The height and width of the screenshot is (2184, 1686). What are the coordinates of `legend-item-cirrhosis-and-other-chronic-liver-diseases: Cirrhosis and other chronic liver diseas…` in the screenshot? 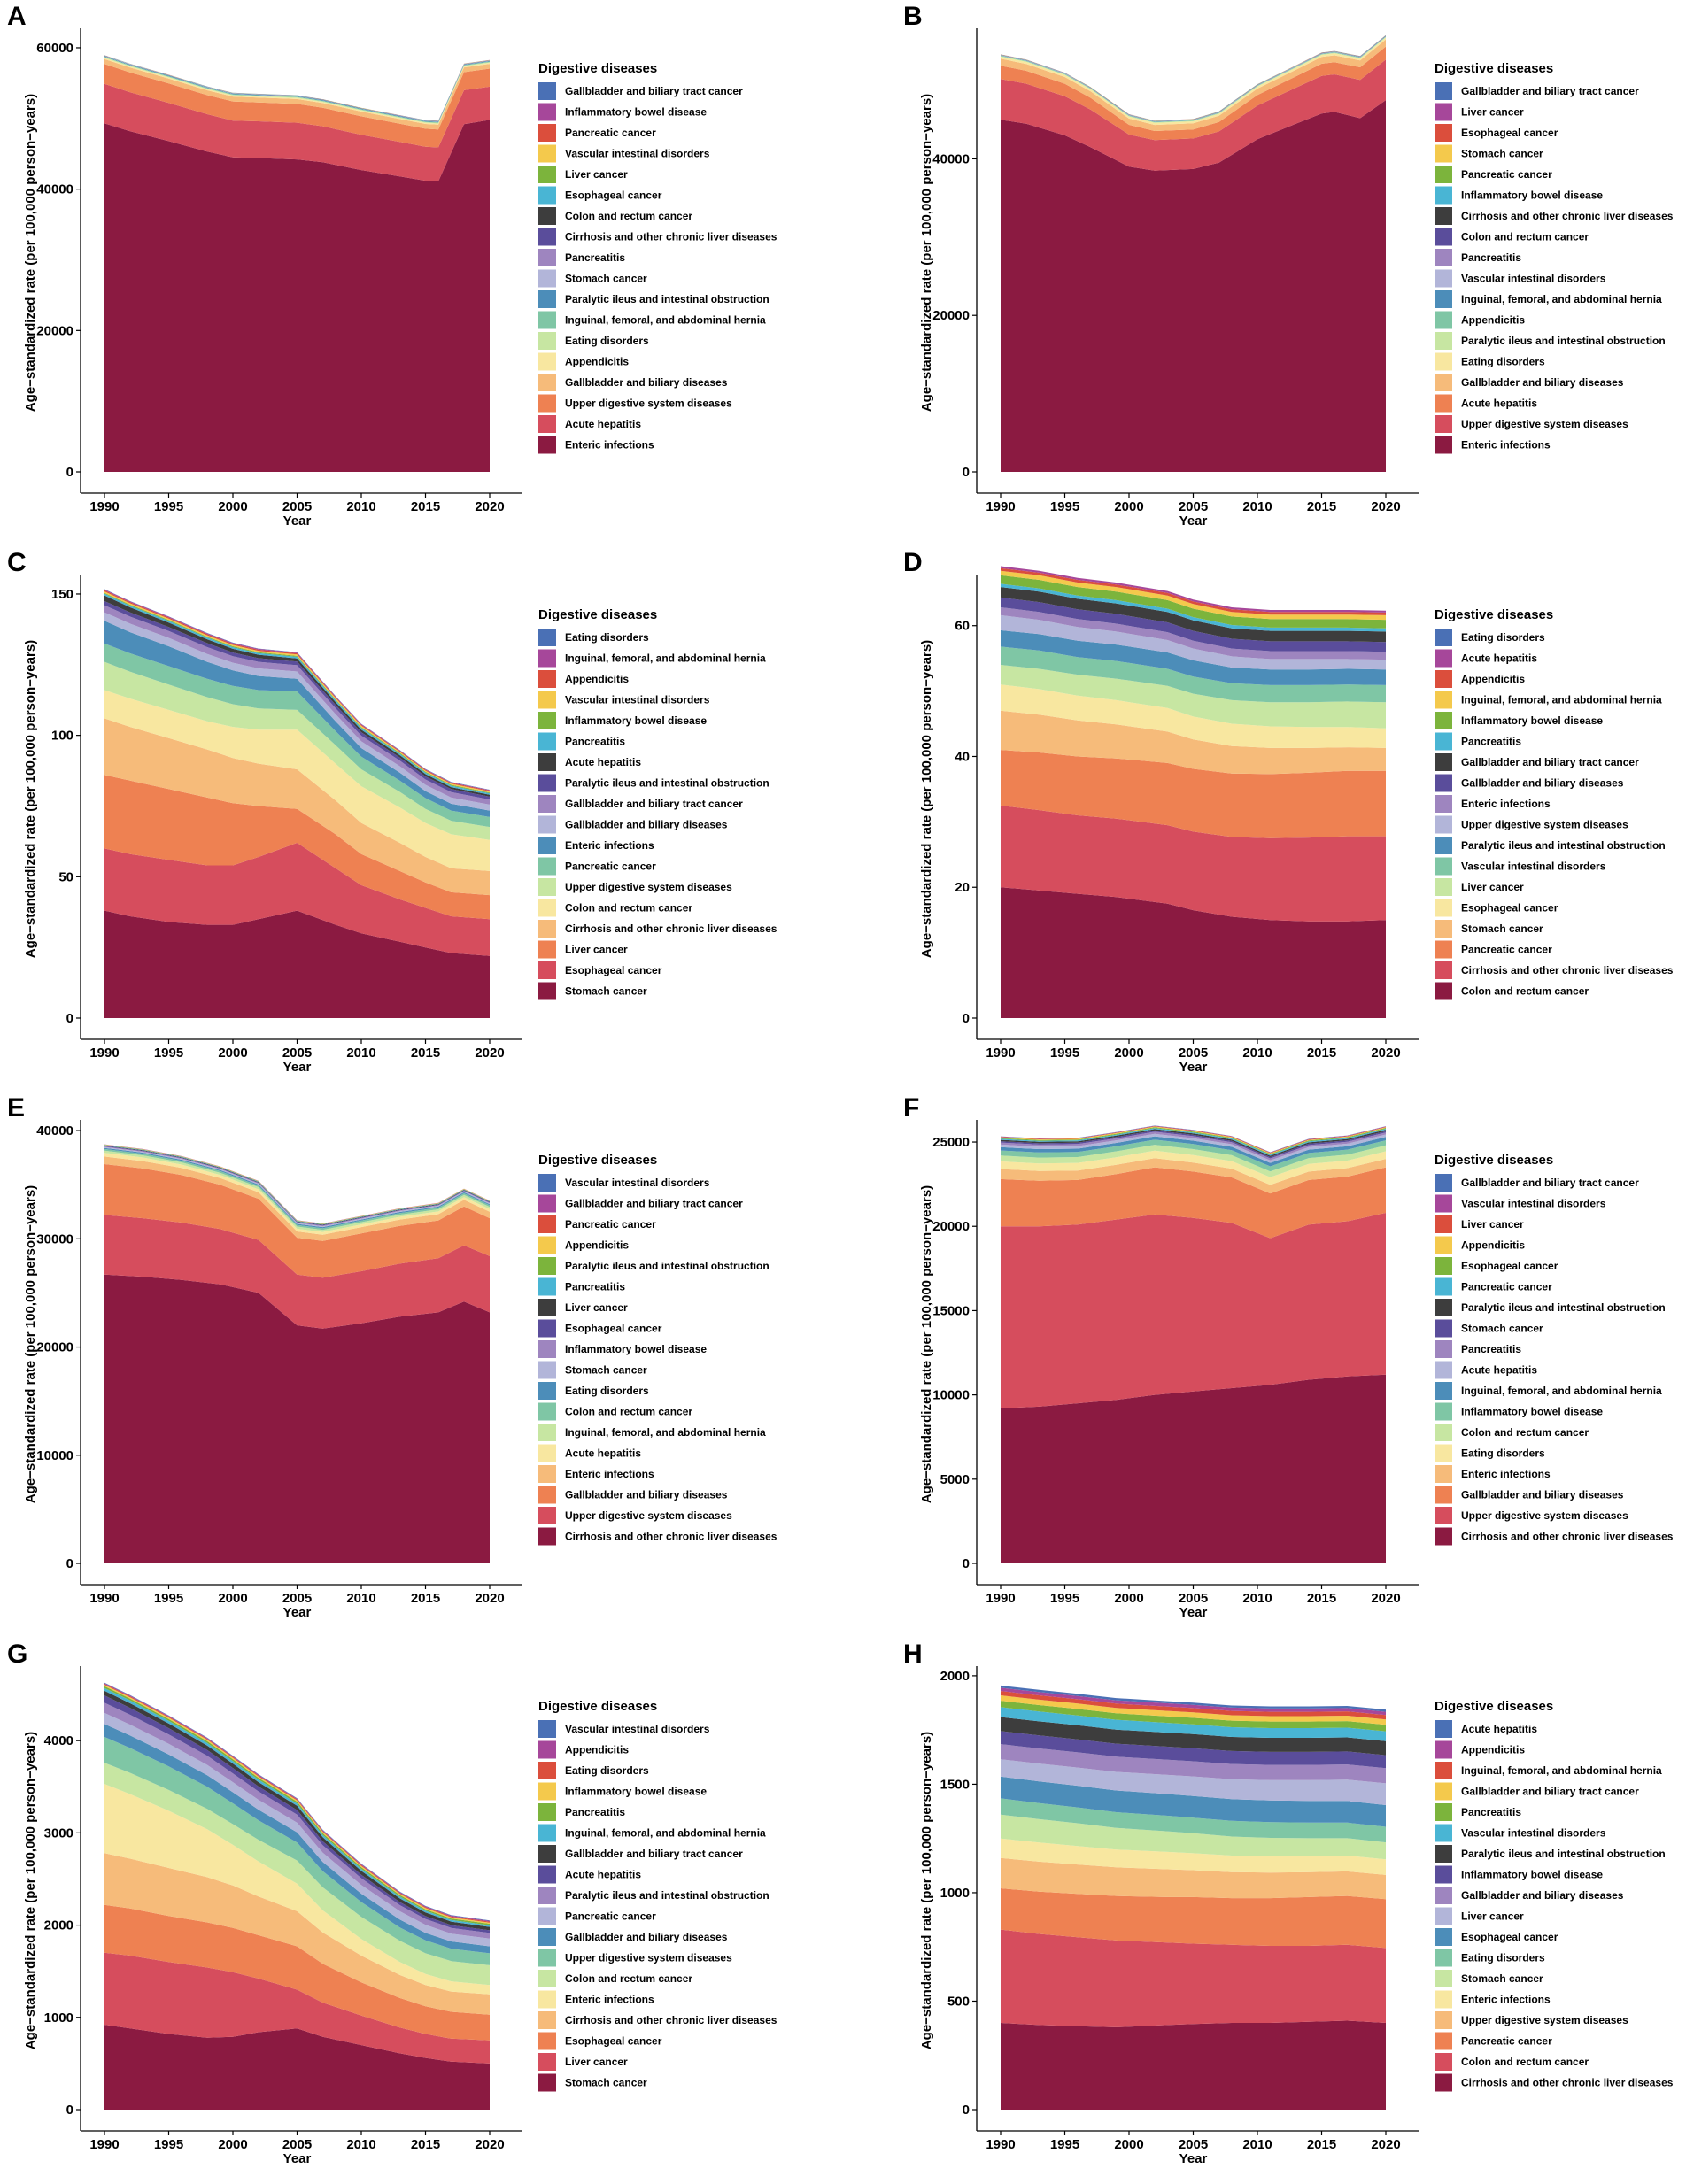 It's located at (671, 2020).